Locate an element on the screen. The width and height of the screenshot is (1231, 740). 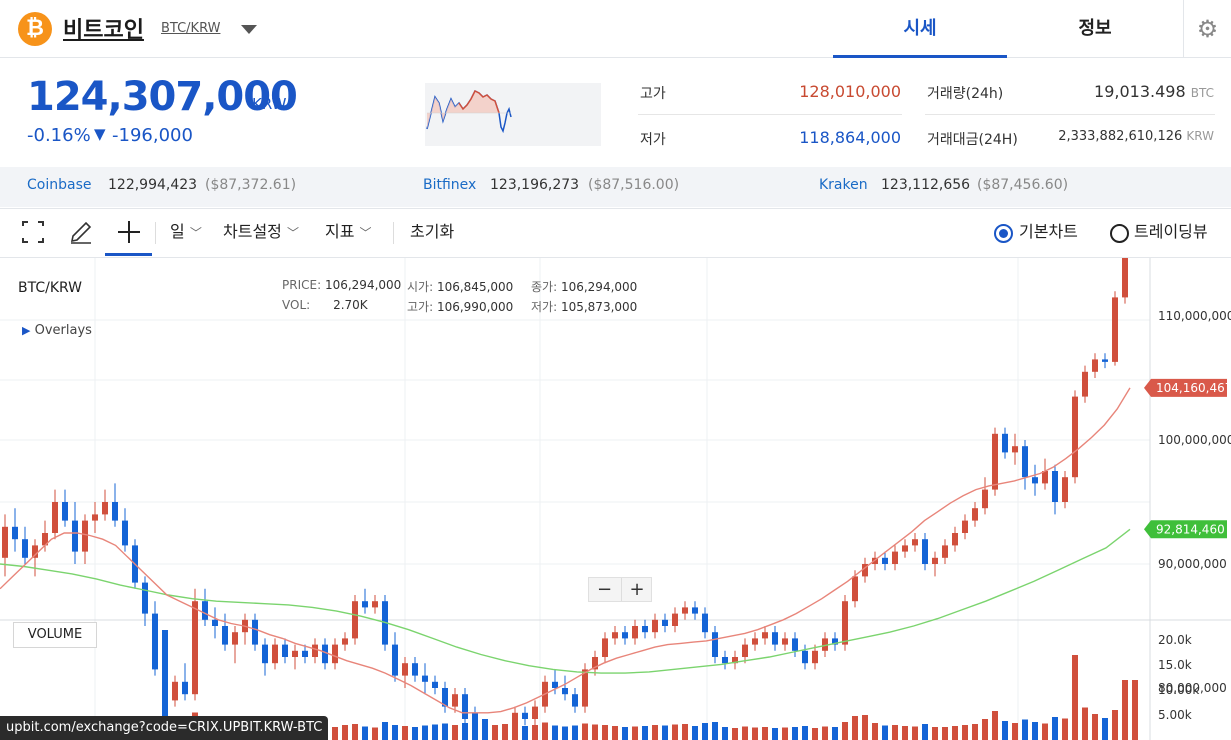
volume-panel-label: VOLUME is located at coordinates (55, 635).